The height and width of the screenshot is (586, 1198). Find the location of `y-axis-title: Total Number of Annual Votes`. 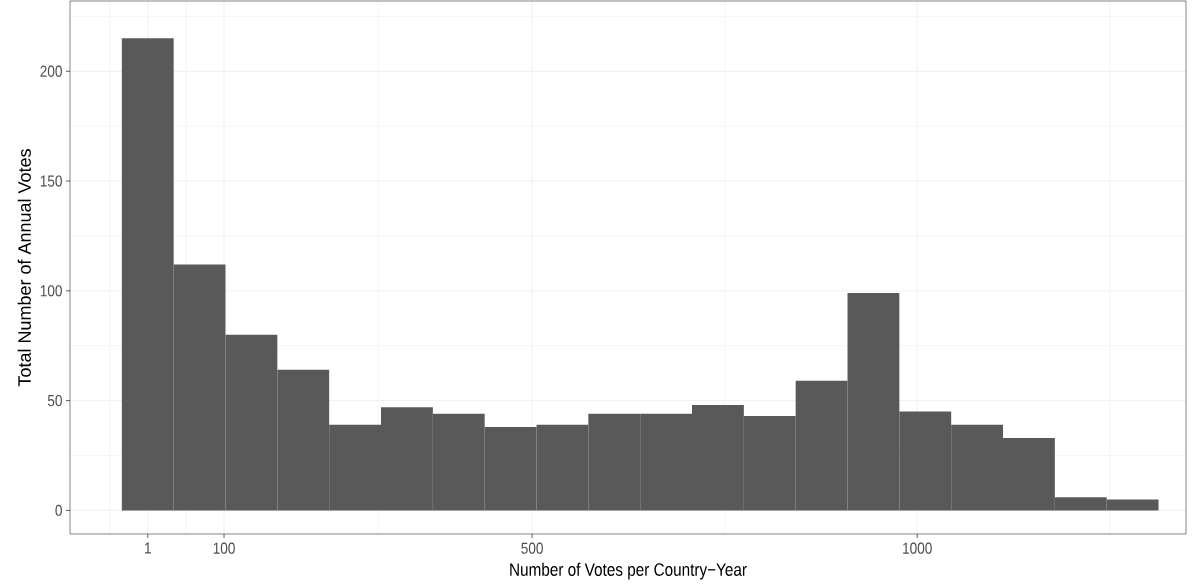

y-axis-title: Total Number of Annual Votes is located at coordinates (24, 268).